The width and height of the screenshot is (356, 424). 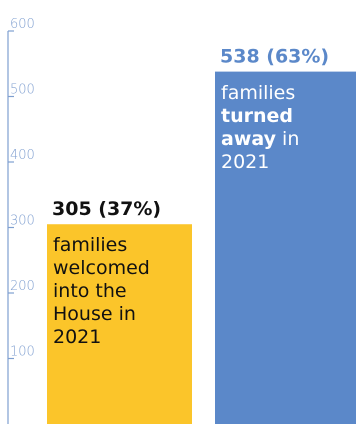 I want to click on bar-description-turned-away: families turned away in 2021, so click(x=285, y=128).